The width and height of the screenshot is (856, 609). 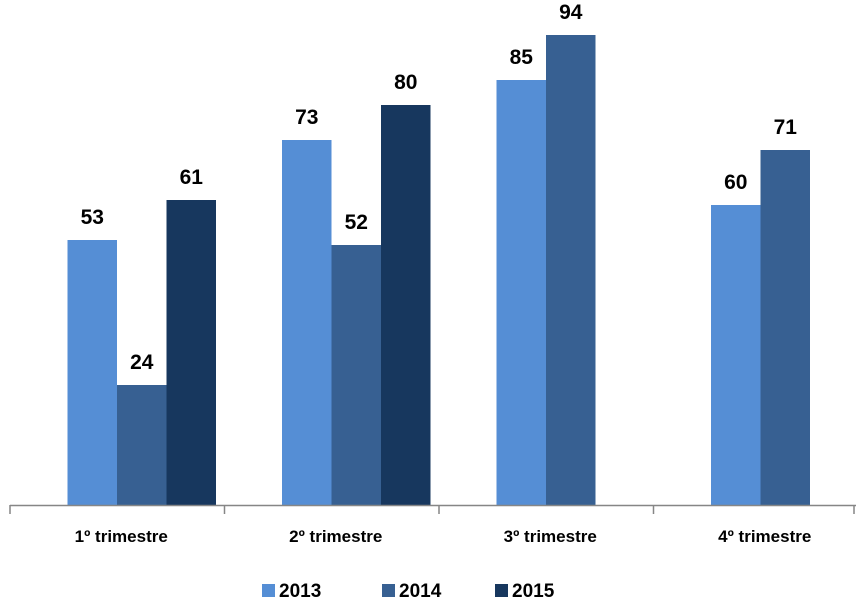 What do you see at coordinates (522, 57) in the screenshot?
I see `data-label-2013-3: 85` at bounding box center [522, 57].